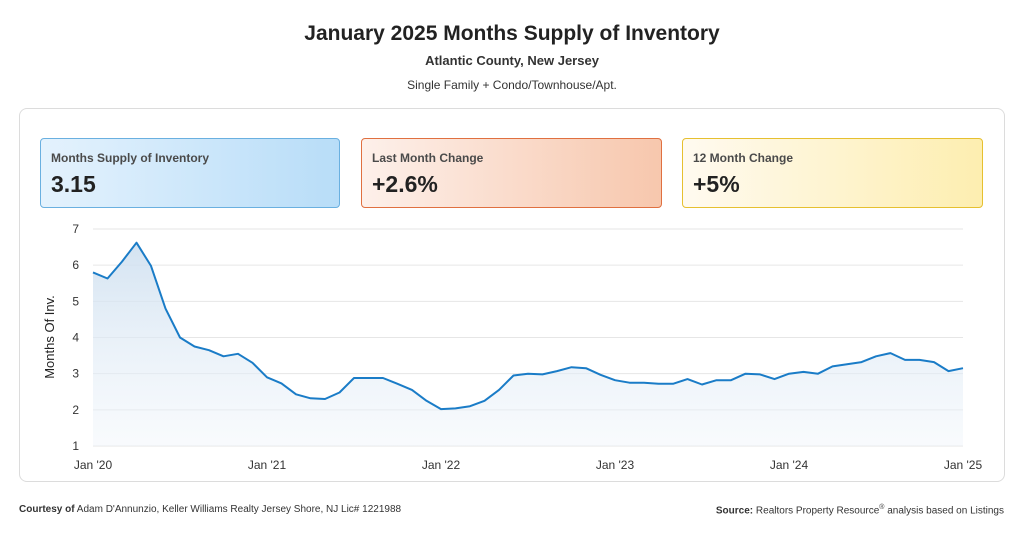 The height and width of the screenshot is (537, 1024). Describe the element at coordinates (75, 374) in the screenshot. I see `y-tick-label: 3` at that location.